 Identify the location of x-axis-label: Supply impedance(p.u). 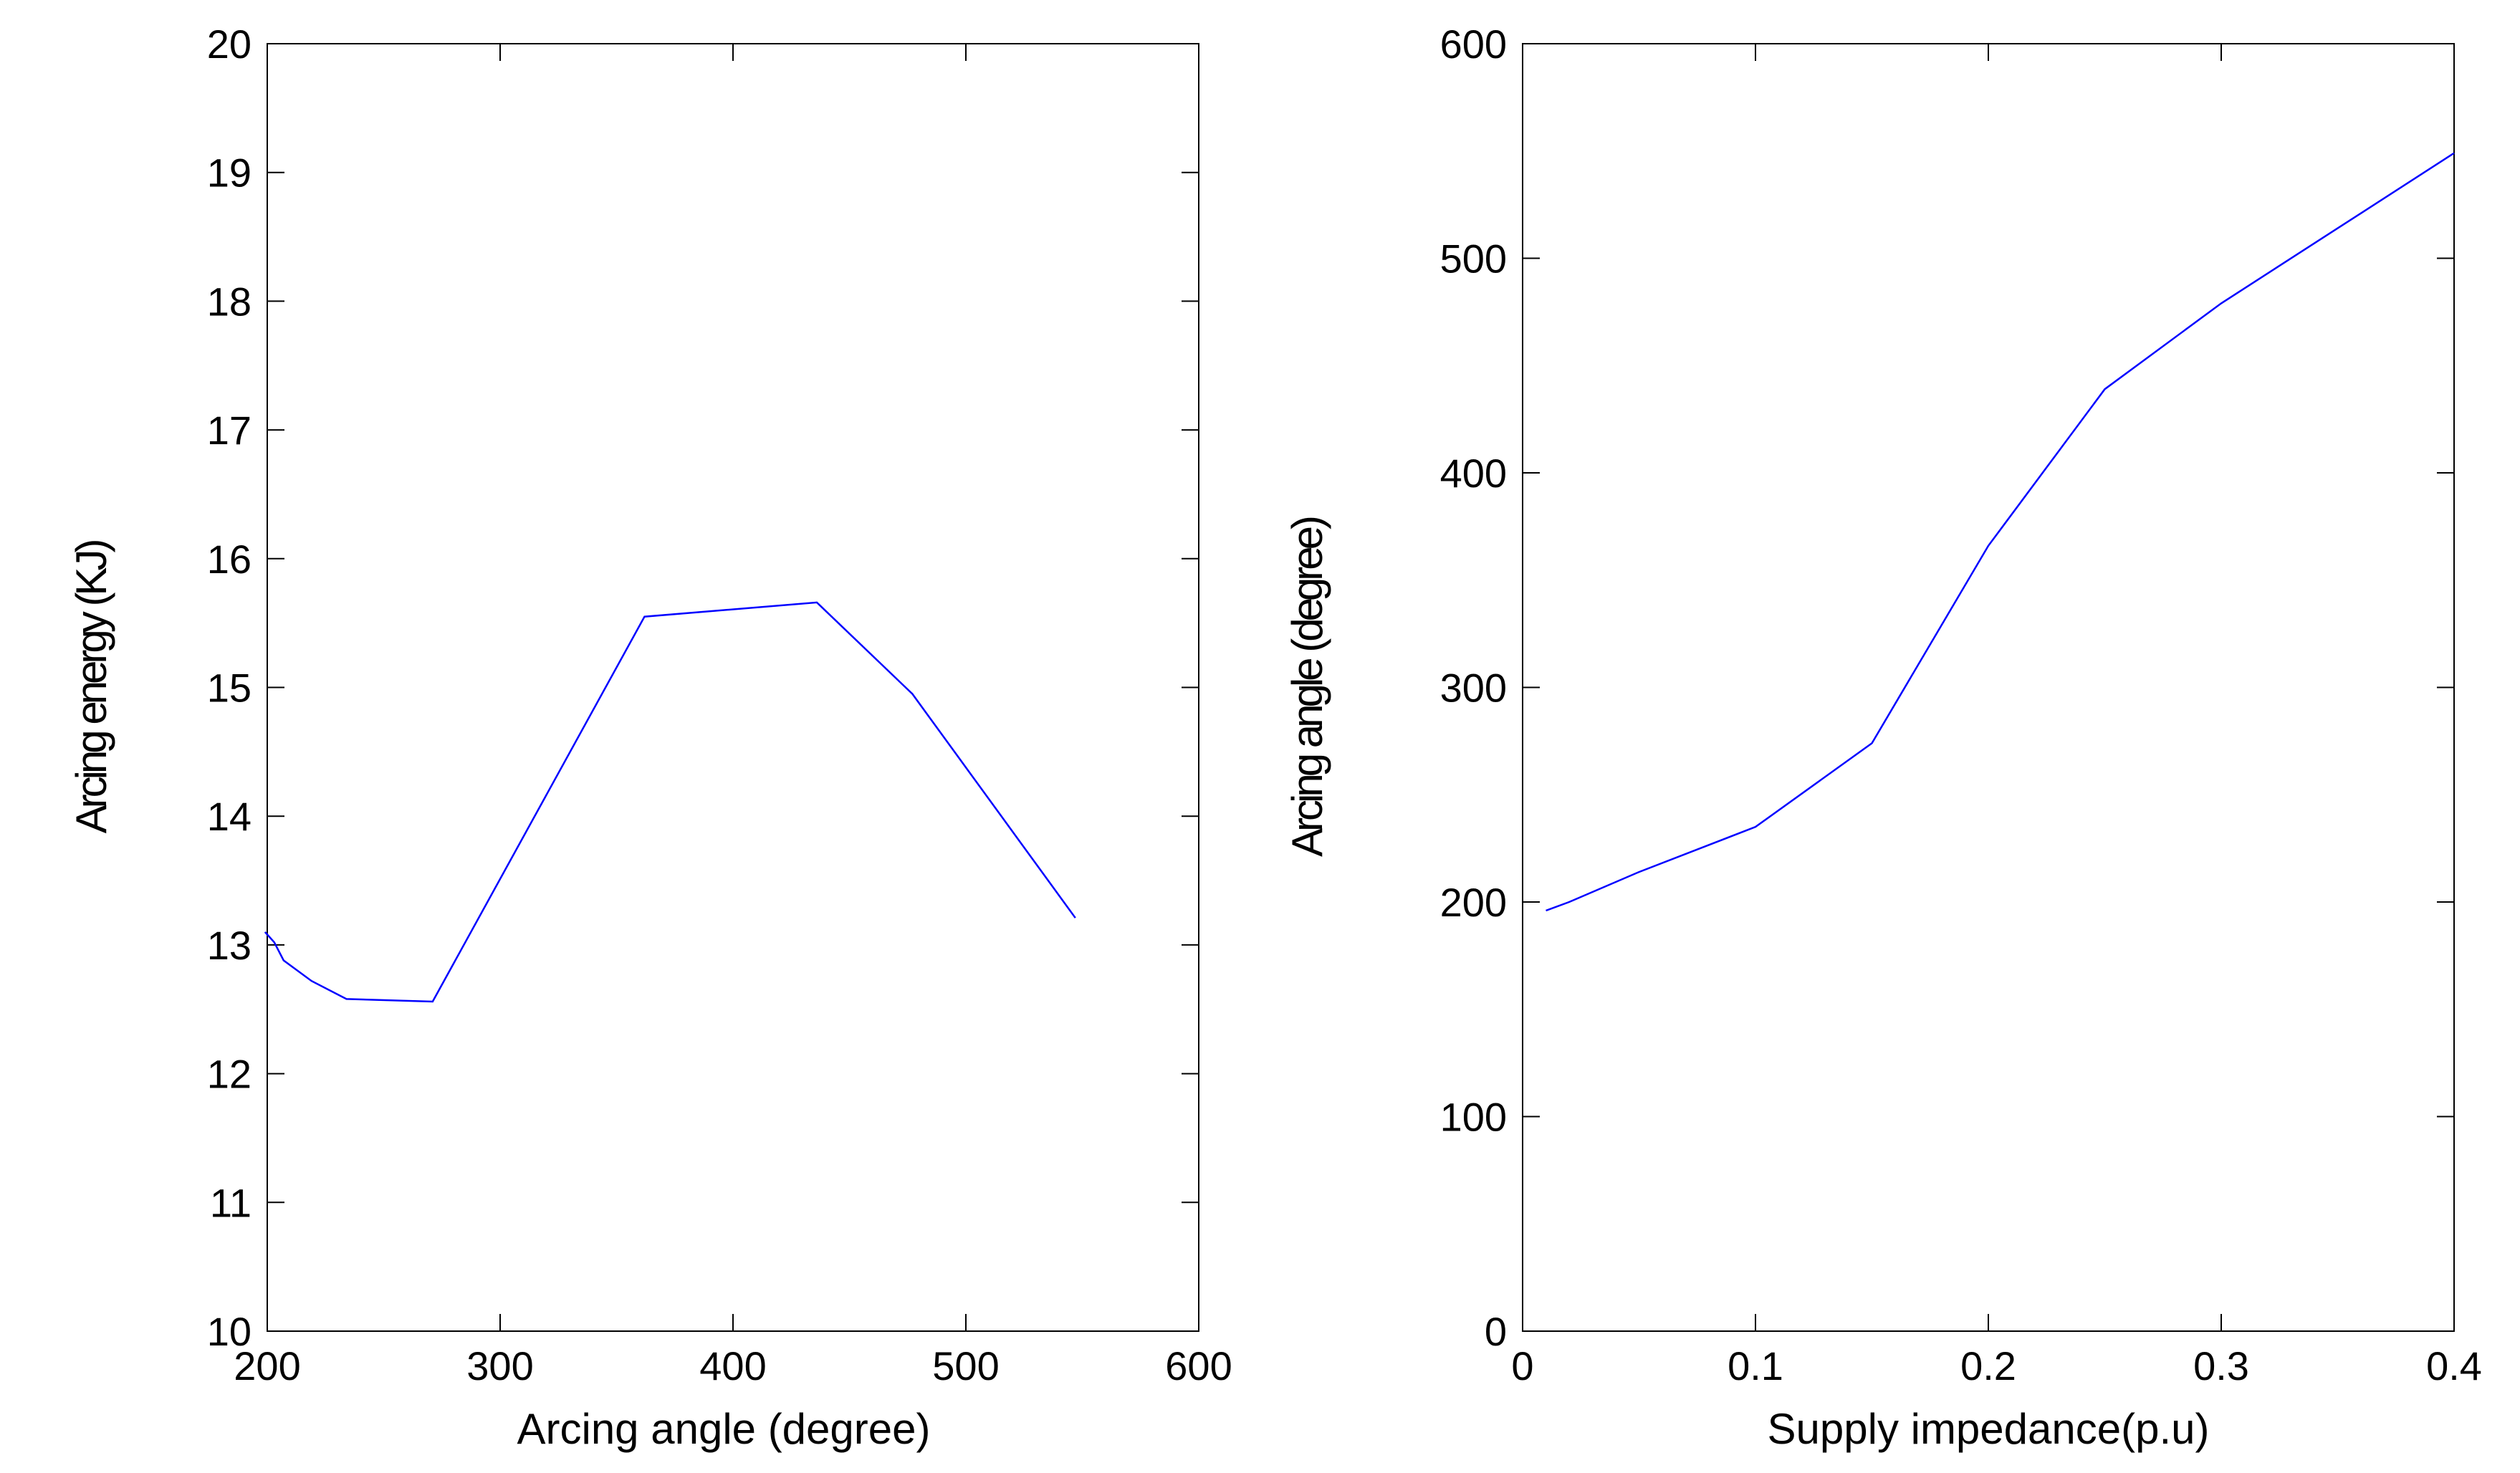
(1988, 1429).